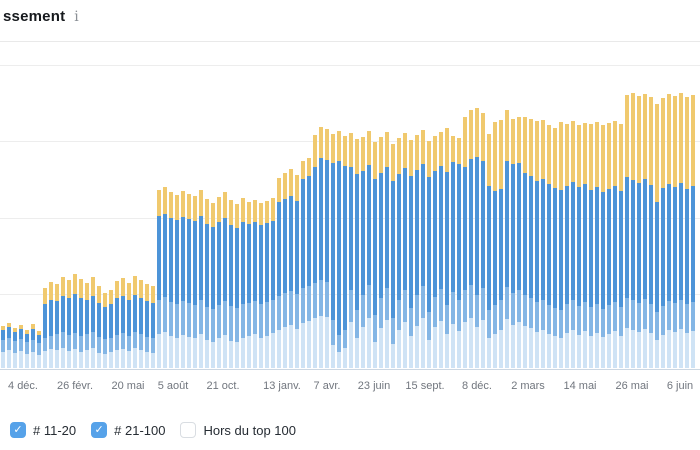 This screenshot has width=700, height=450. I want to click on legend-item: ✓ # 11-20, so click(43, 430).